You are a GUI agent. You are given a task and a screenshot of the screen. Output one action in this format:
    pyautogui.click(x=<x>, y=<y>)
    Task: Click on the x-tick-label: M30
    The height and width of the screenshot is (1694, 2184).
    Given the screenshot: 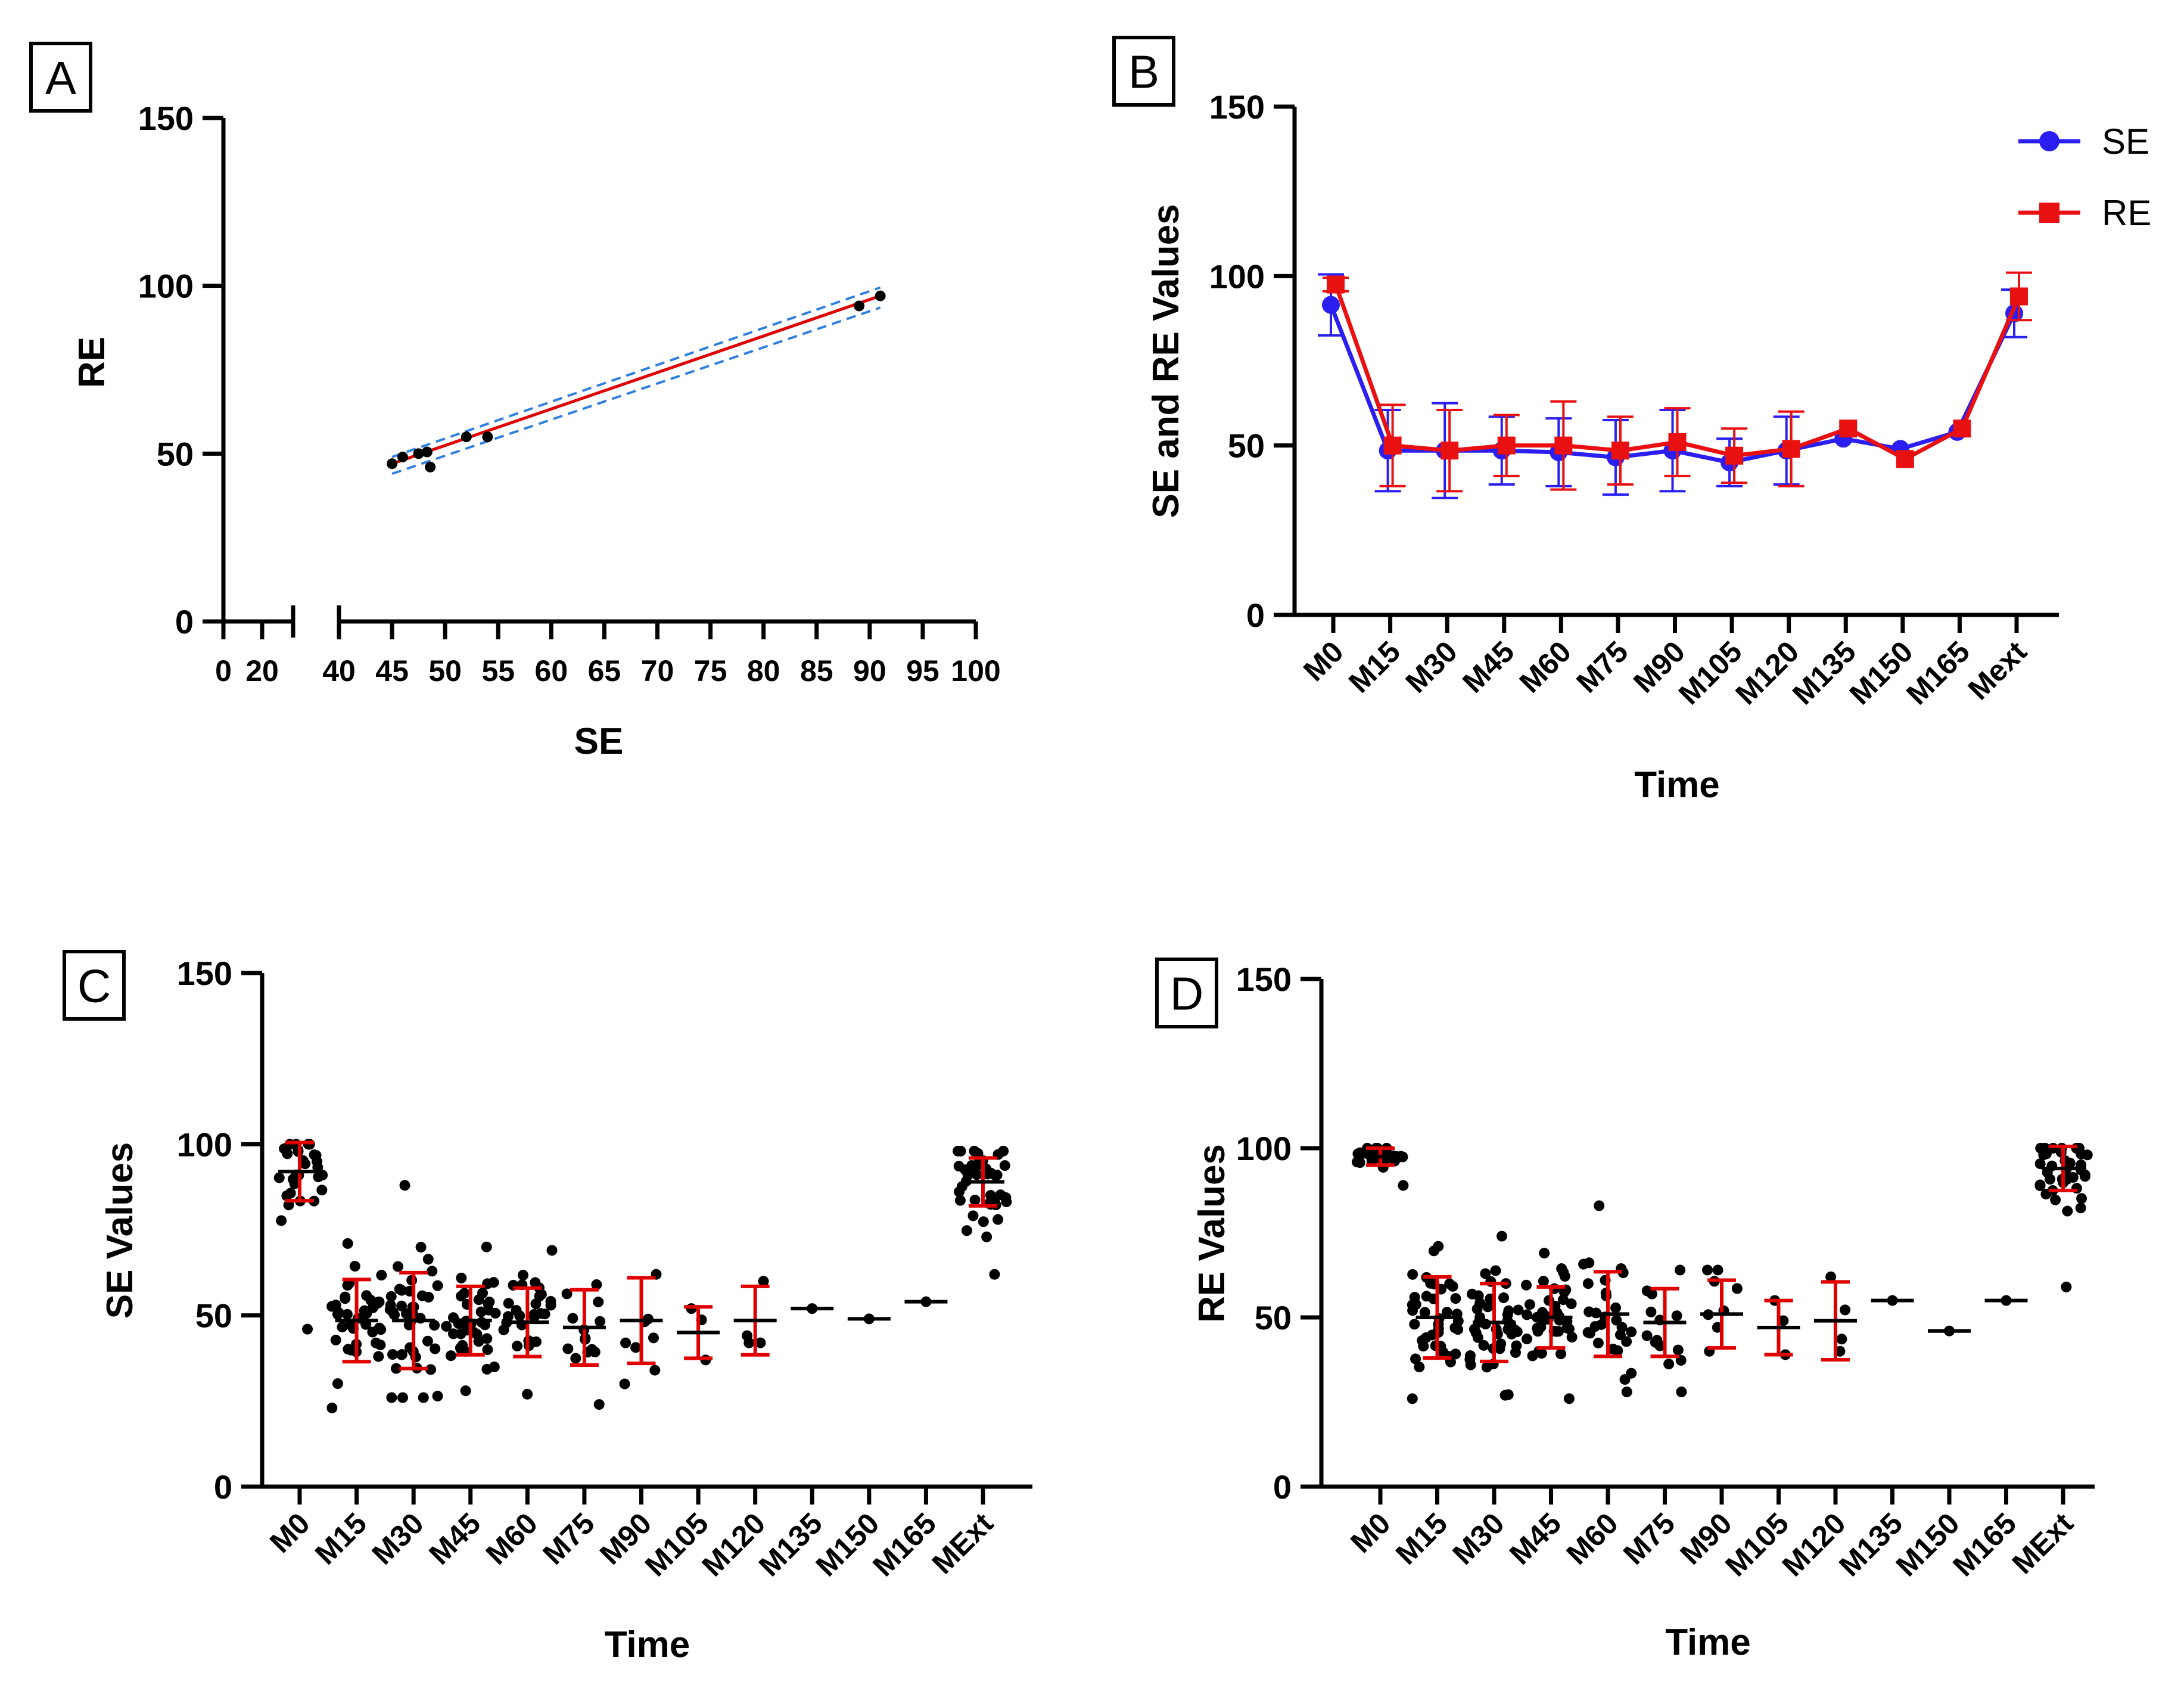 What is the action you would take?
    pyautogui.click(x=398, y=1539)
    